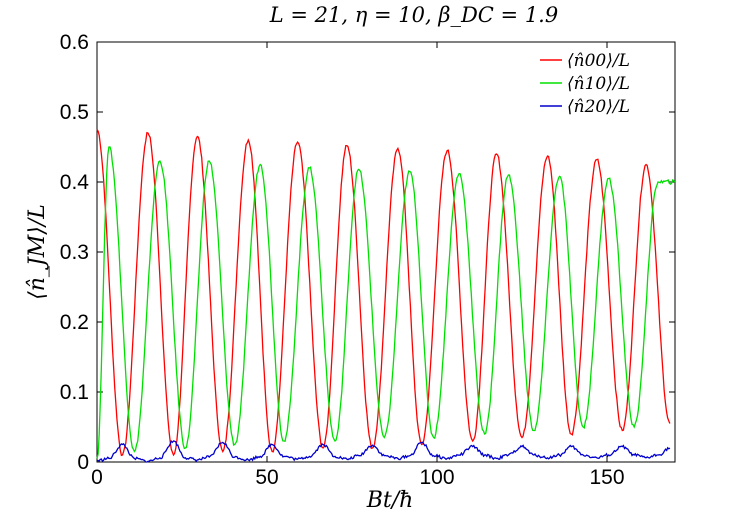 This screenshot has width=747, height=521. Describe the element at coordinates (74, 392) in the screenshot. I see `y-tick-label: 0.1` at that location.